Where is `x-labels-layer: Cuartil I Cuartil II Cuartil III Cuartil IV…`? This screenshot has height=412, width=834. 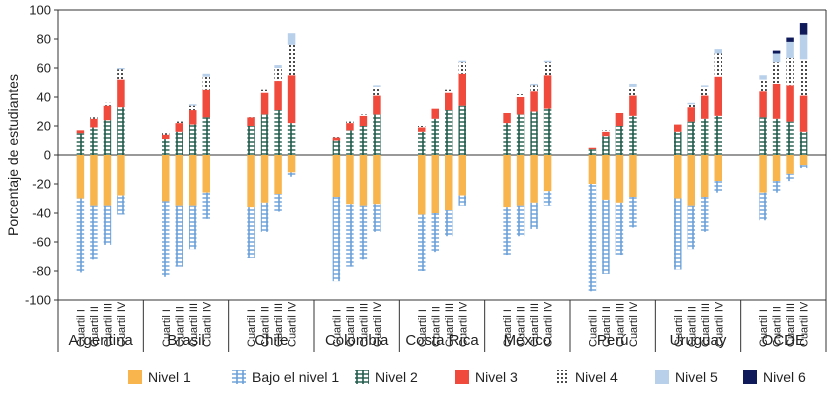
x-labels-layer: Cuartil I Cuartil II Cuartil III Cuartil IV… is located at coordinates (442, 326).